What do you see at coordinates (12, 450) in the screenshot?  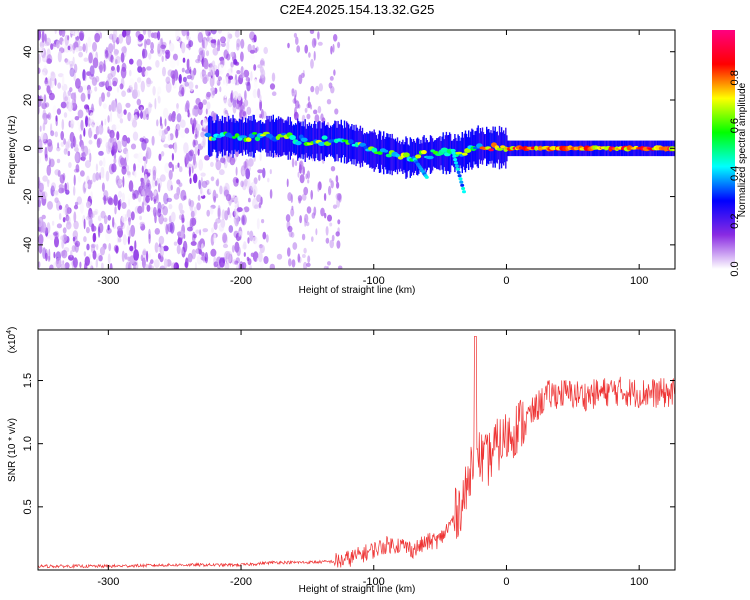 I see `snr-y-label: SNR (10 * v/v)` at bounding box center [12, 450].